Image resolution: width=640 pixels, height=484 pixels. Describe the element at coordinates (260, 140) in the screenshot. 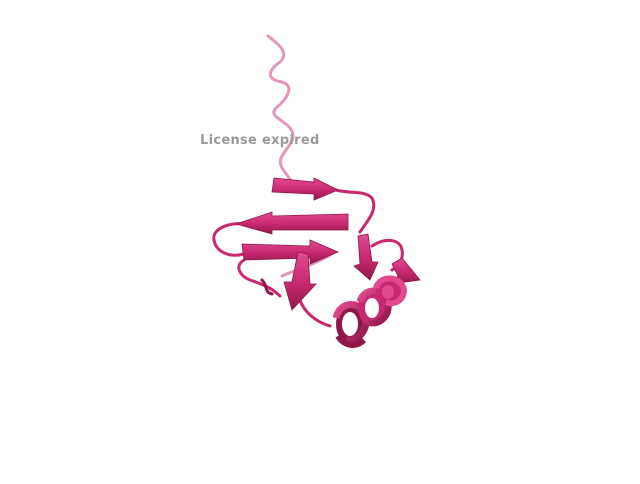

I see `license-watermark: License expired` at that location.